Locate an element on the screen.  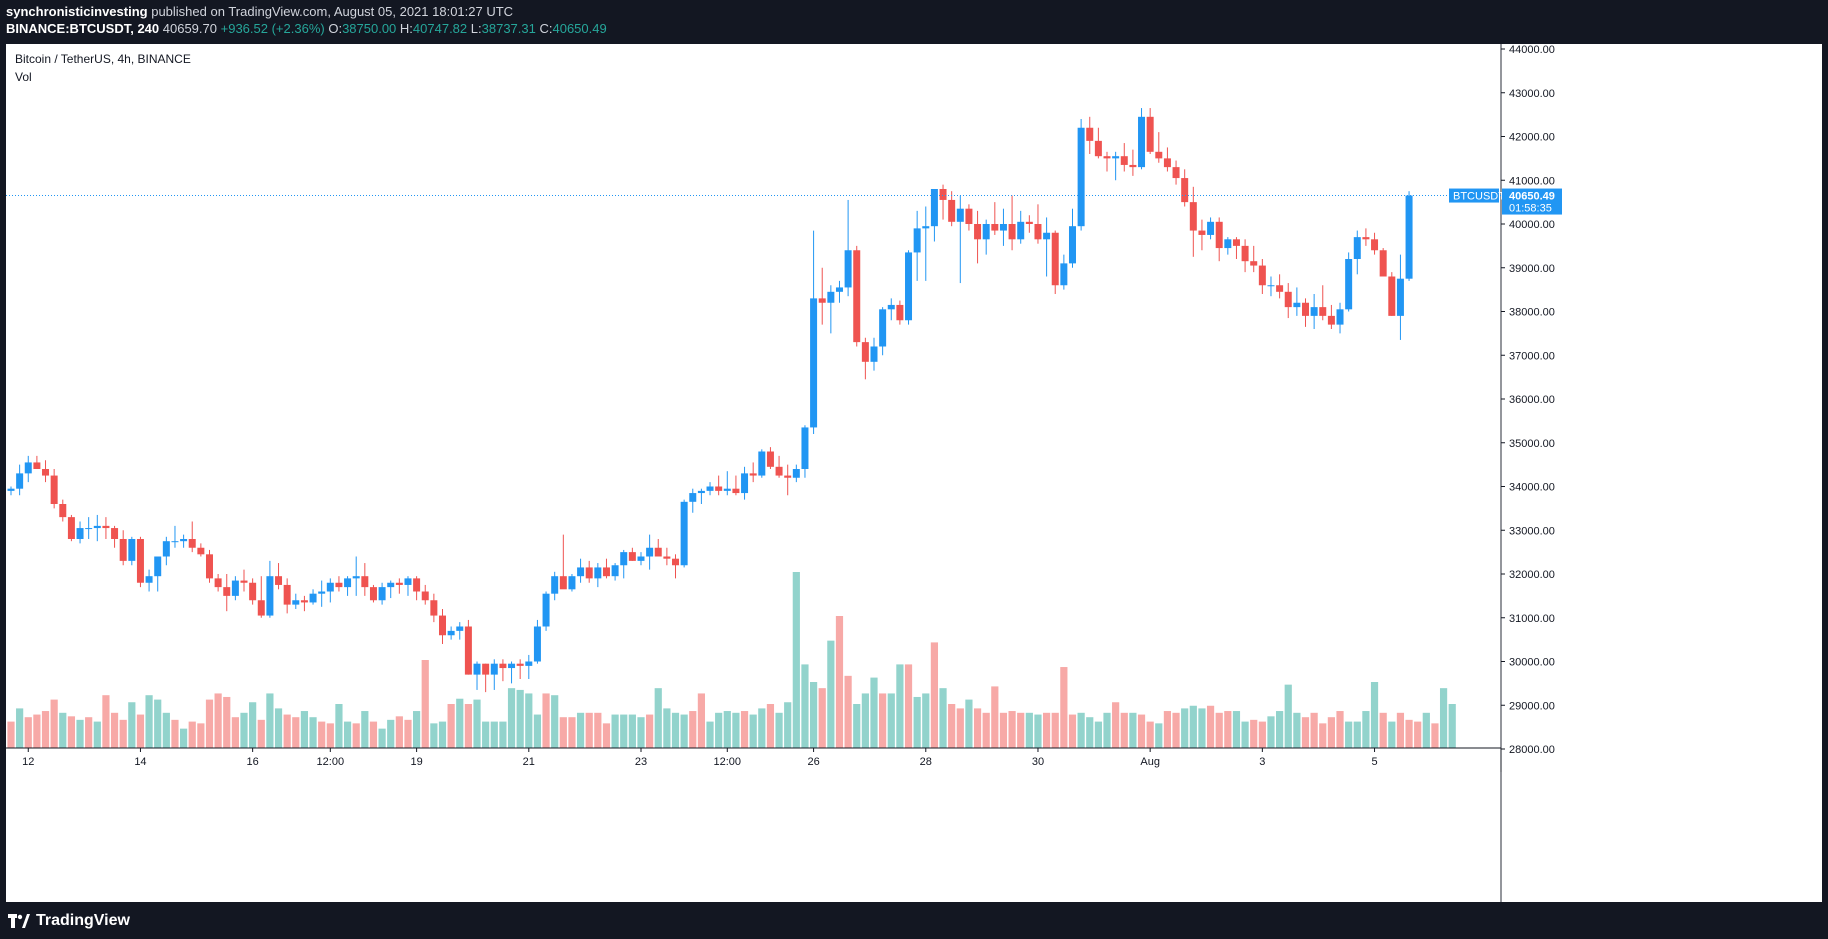
time-tick-label: 12:00 is located at coordinates (728, 762).